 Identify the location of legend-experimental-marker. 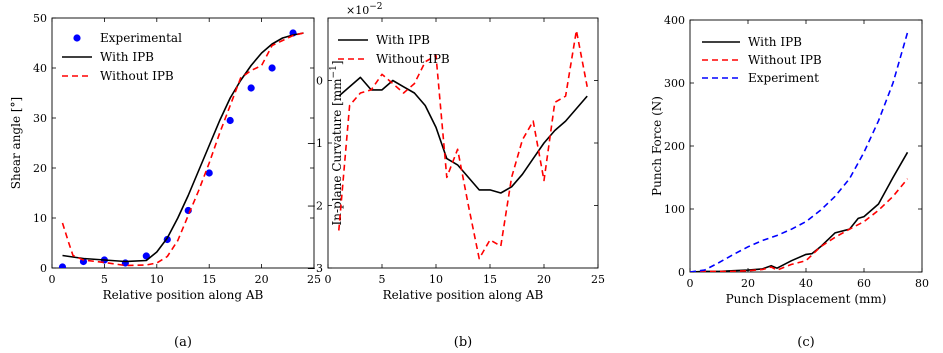
(77, 38).